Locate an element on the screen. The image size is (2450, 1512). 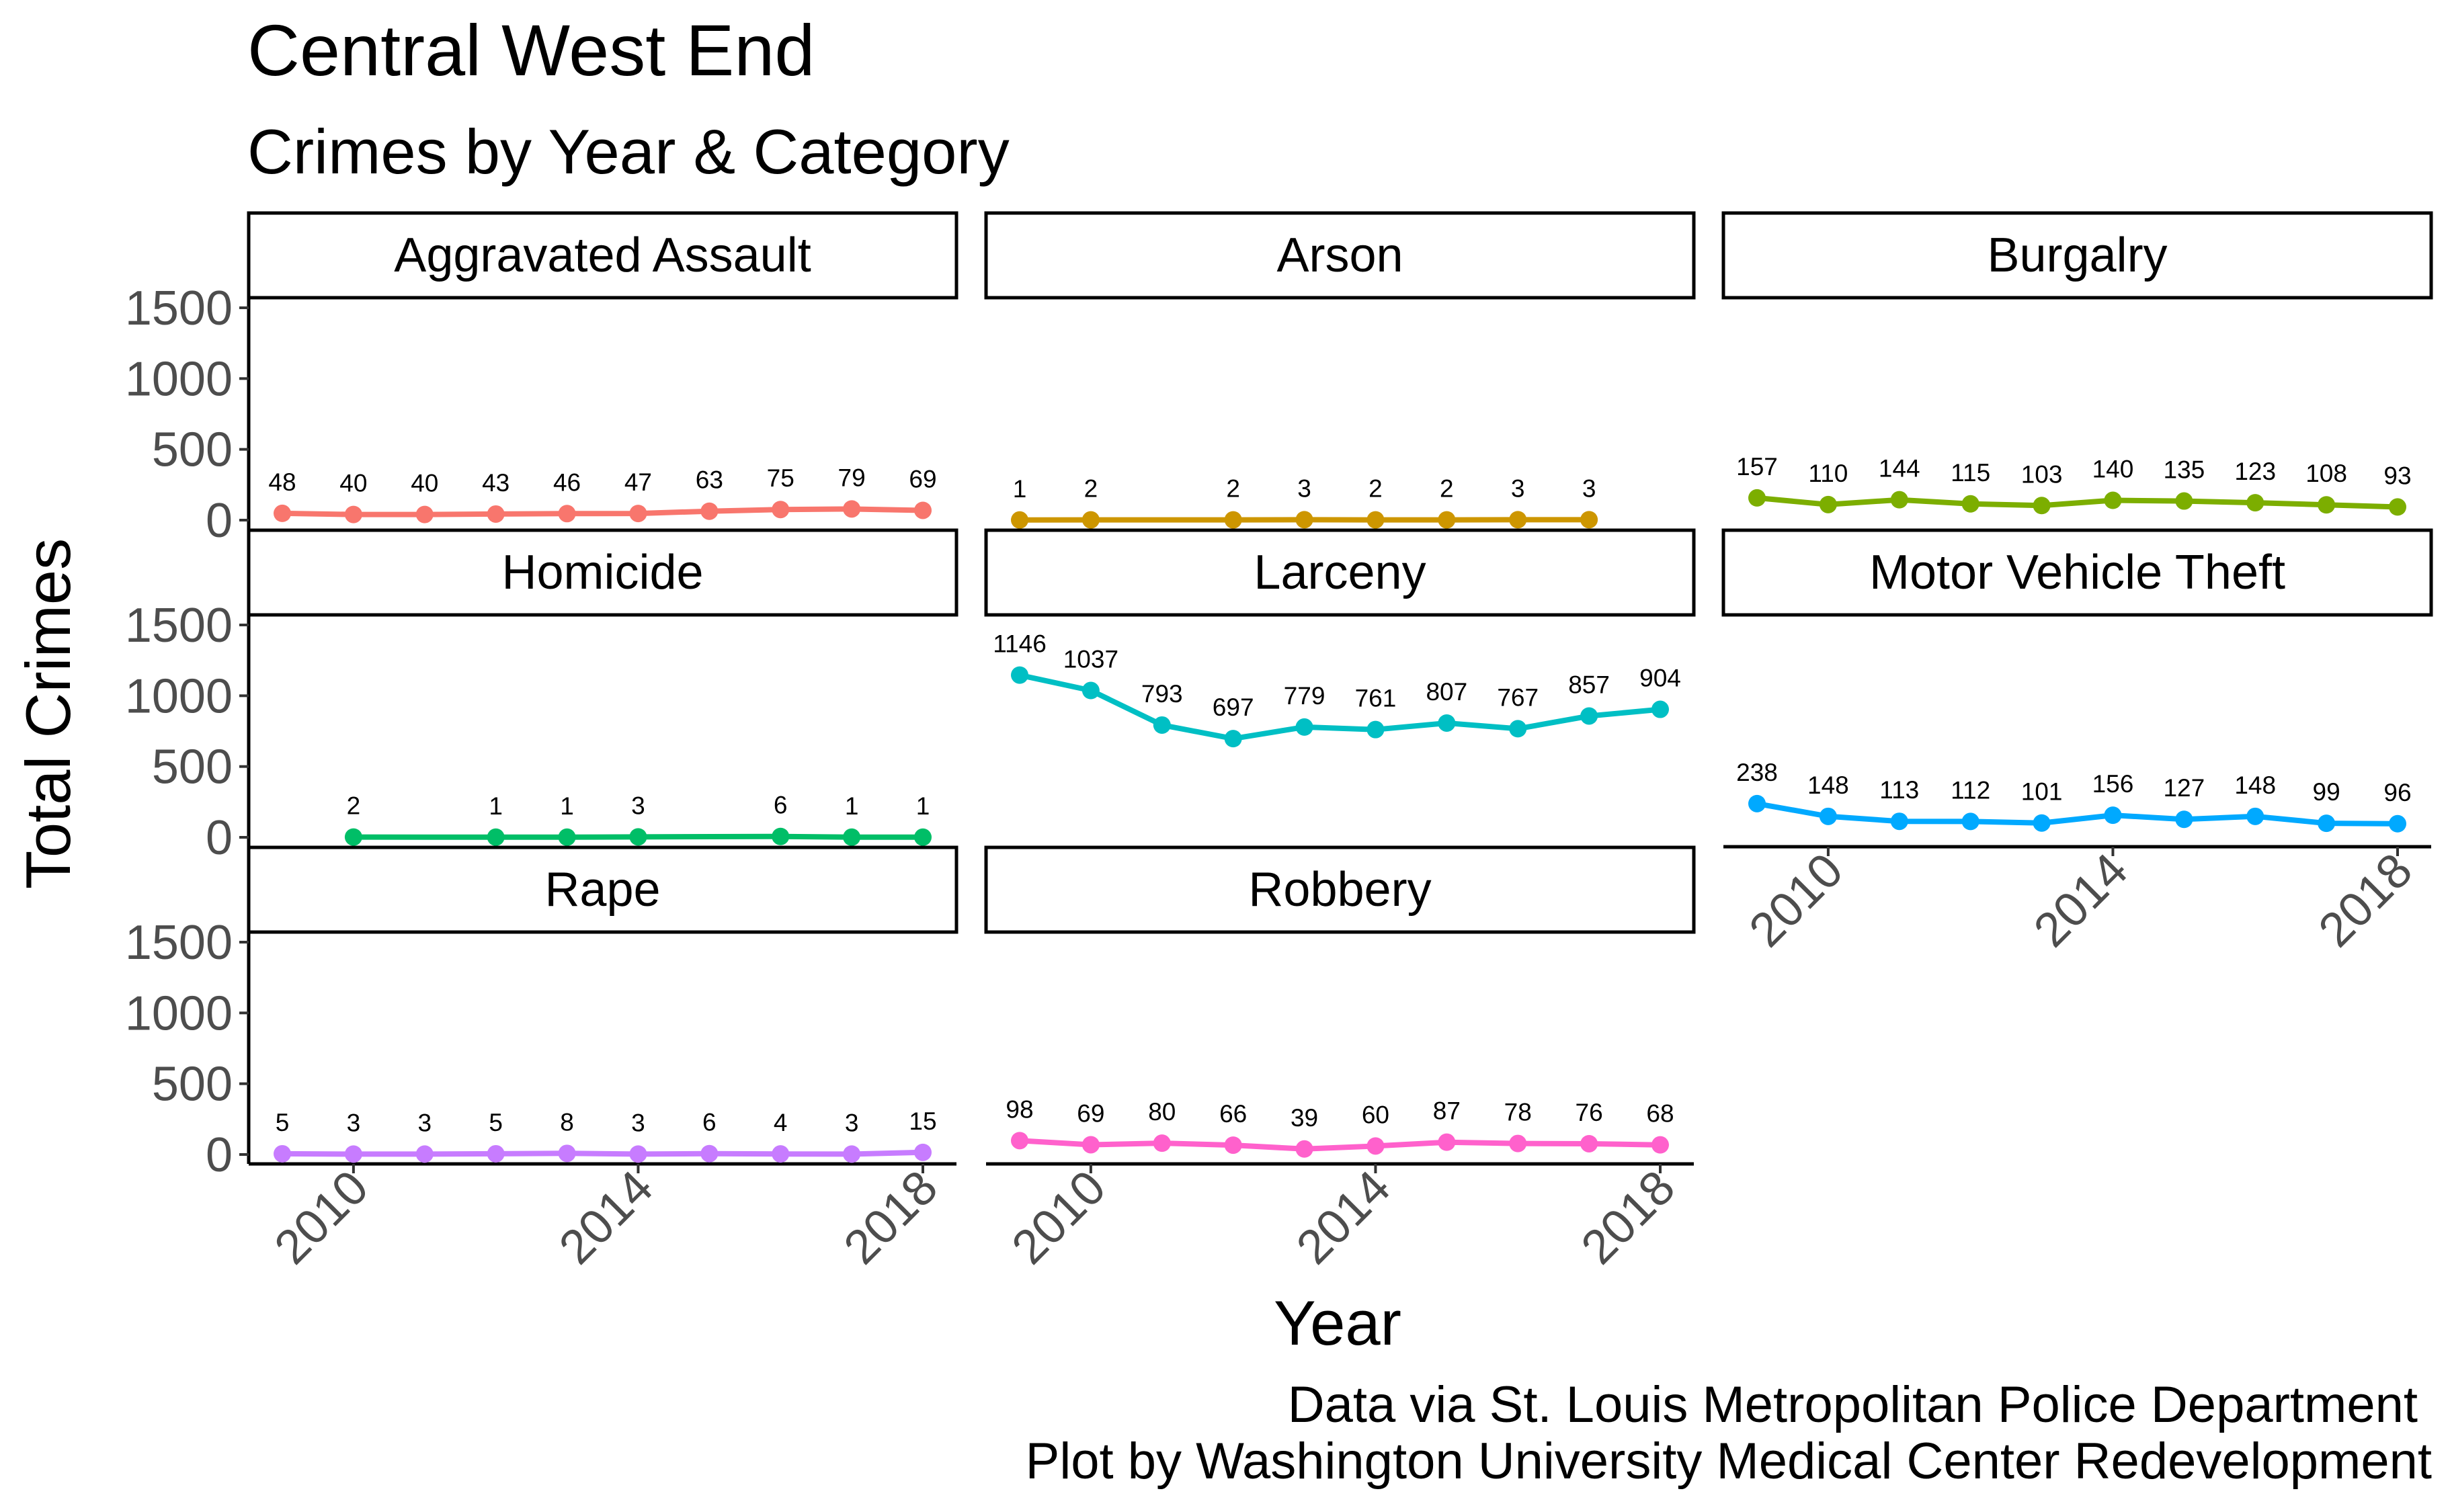
data-label: 793 is located at coordinates (1162, 694).